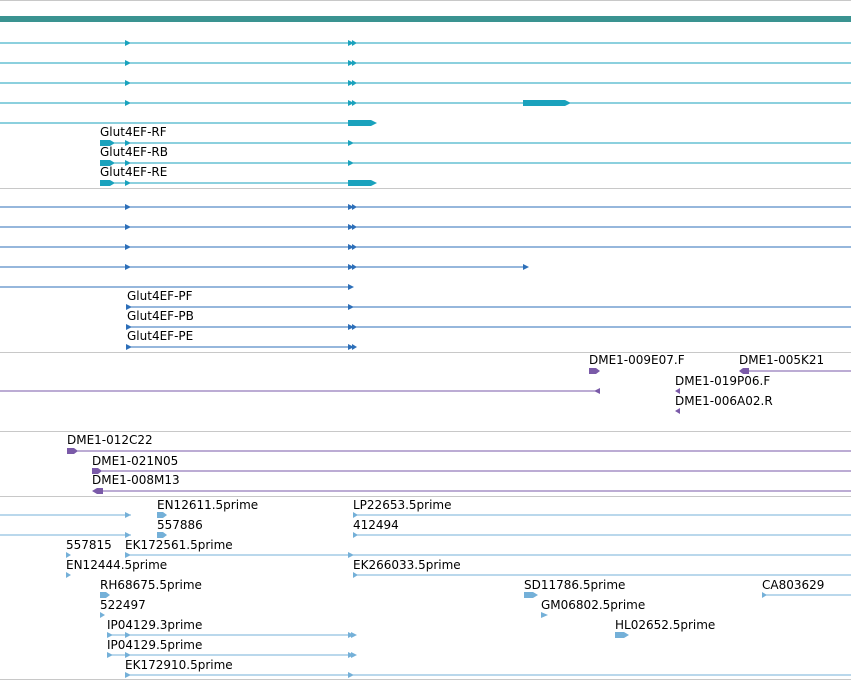  Describe the element at coordinates (475, 135) in the screenshot. I see `transcript-feature: Glut4EF-RF` at that location.